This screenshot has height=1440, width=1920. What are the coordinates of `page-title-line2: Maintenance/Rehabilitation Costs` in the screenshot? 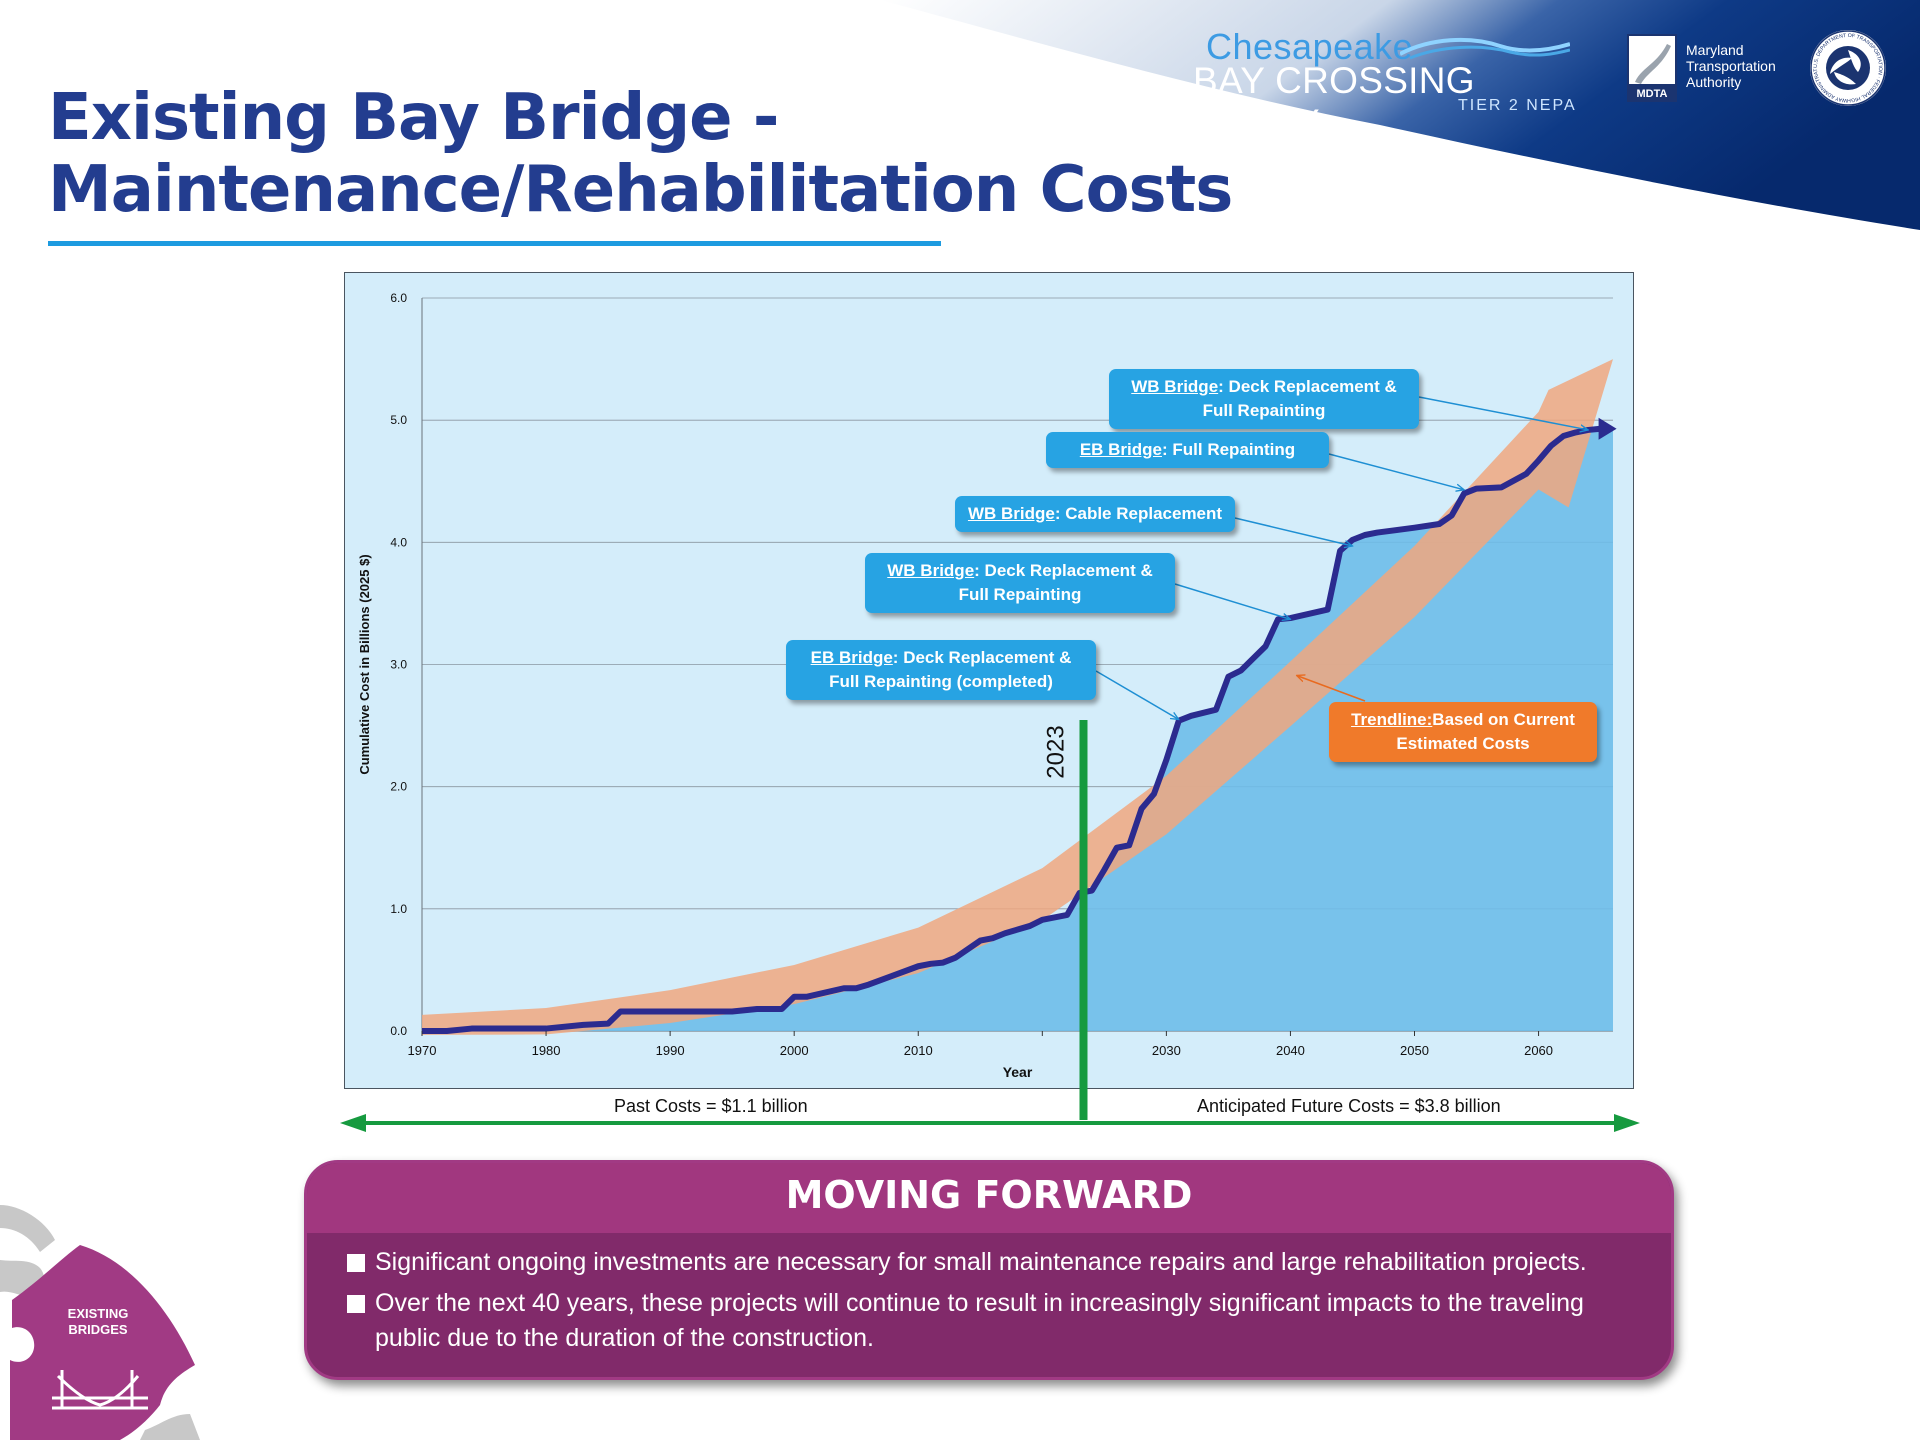 It's located at (640, 190).